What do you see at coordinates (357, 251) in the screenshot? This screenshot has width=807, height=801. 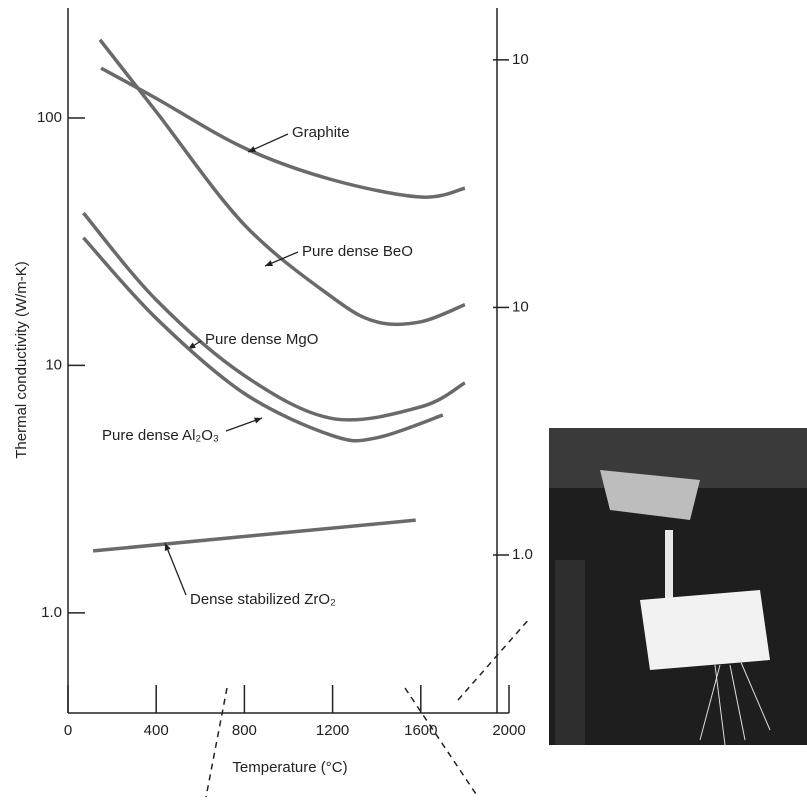 I see `curve-label: Pure dense BeO` at bounding box center [357, 251].